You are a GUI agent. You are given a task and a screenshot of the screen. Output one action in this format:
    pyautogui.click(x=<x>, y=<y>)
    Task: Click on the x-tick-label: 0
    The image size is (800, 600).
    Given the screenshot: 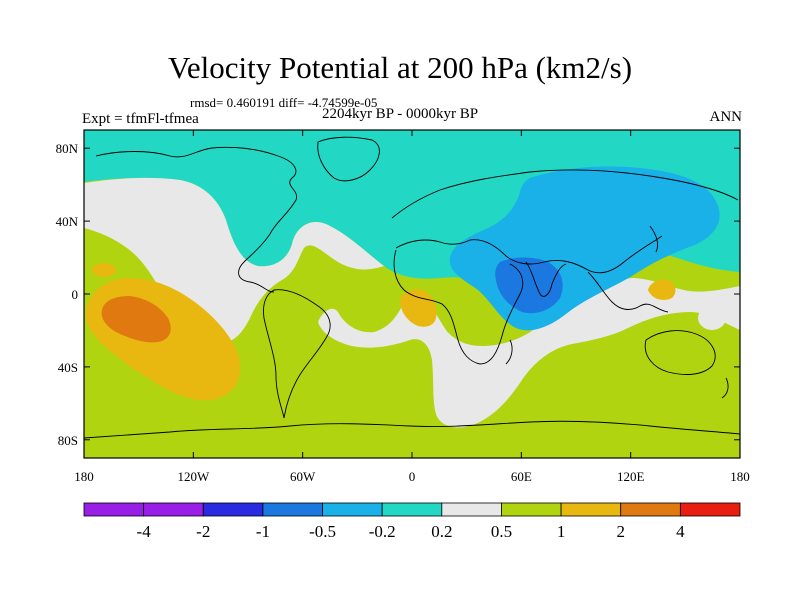 What is the action you would take?
    pyautogui.click(x=412, y=476)
    